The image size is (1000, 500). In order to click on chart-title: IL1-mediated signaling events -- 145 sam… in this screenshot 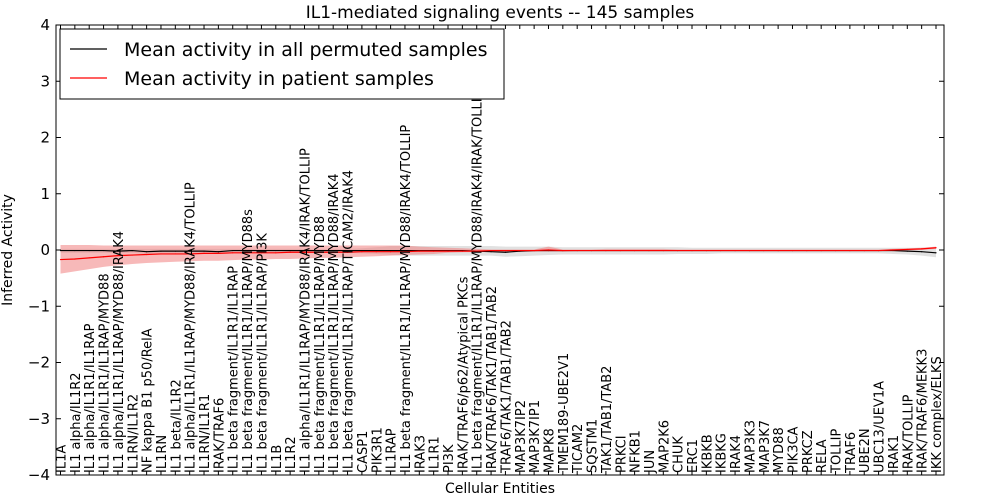, I will do `click(500, 13)`.